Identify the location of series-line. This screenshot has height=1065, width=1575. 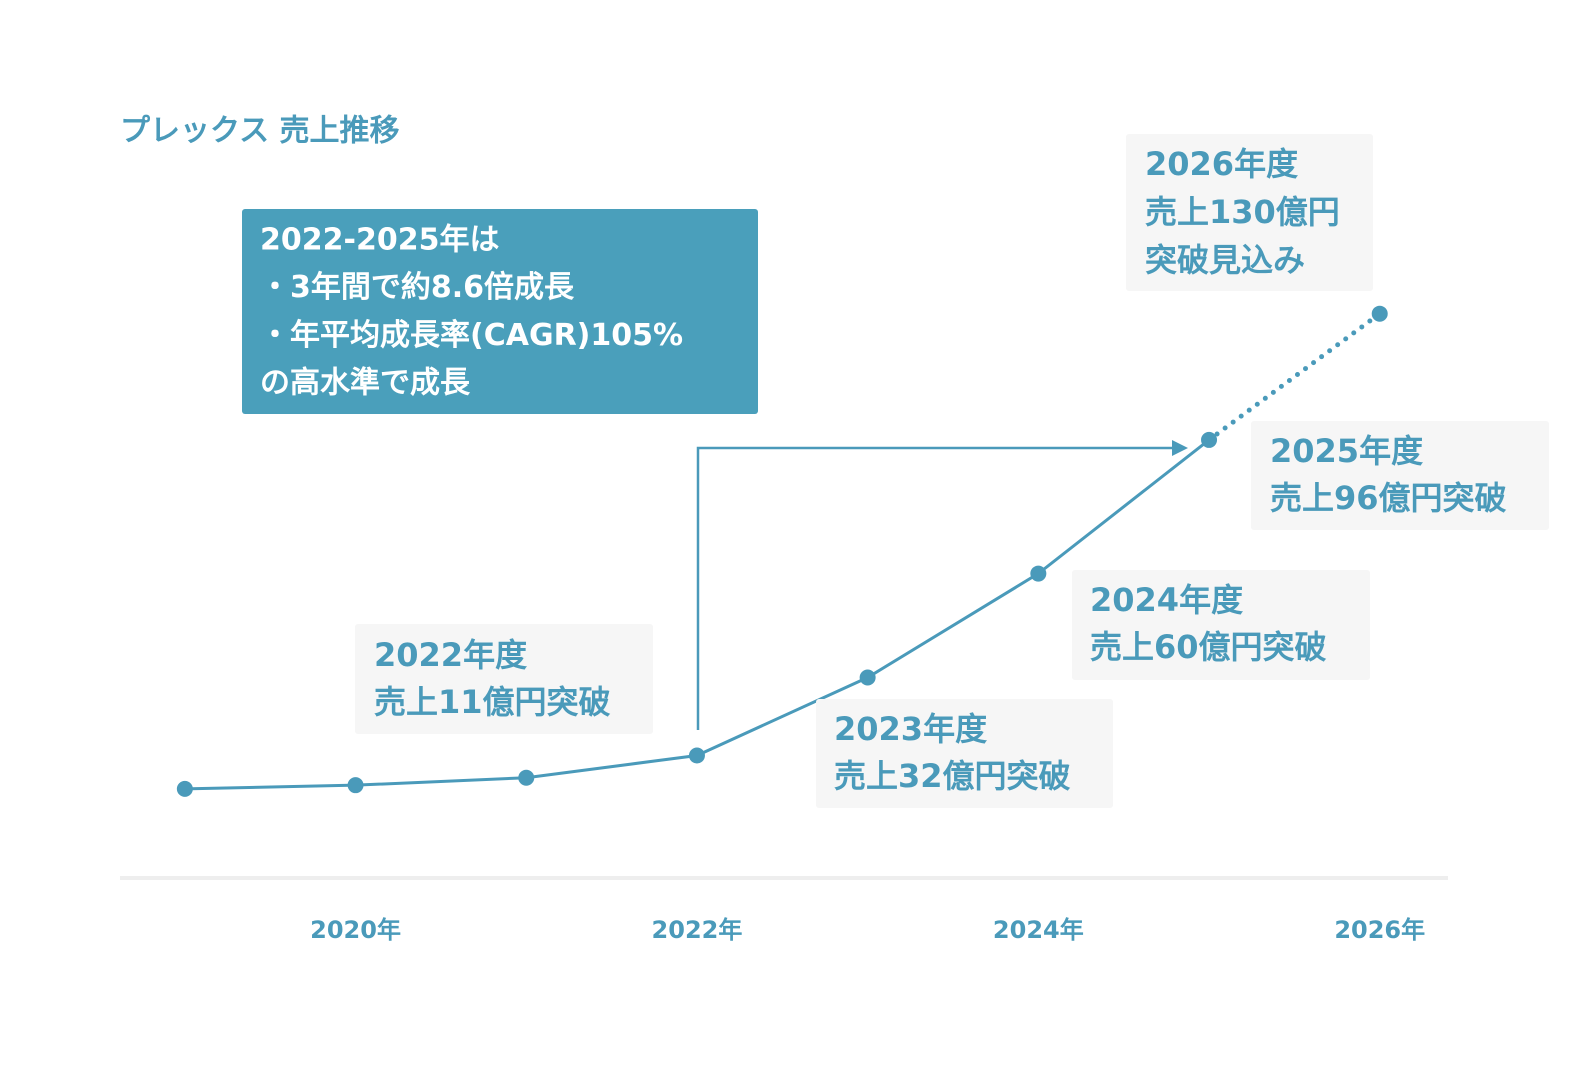
(1294, 377).